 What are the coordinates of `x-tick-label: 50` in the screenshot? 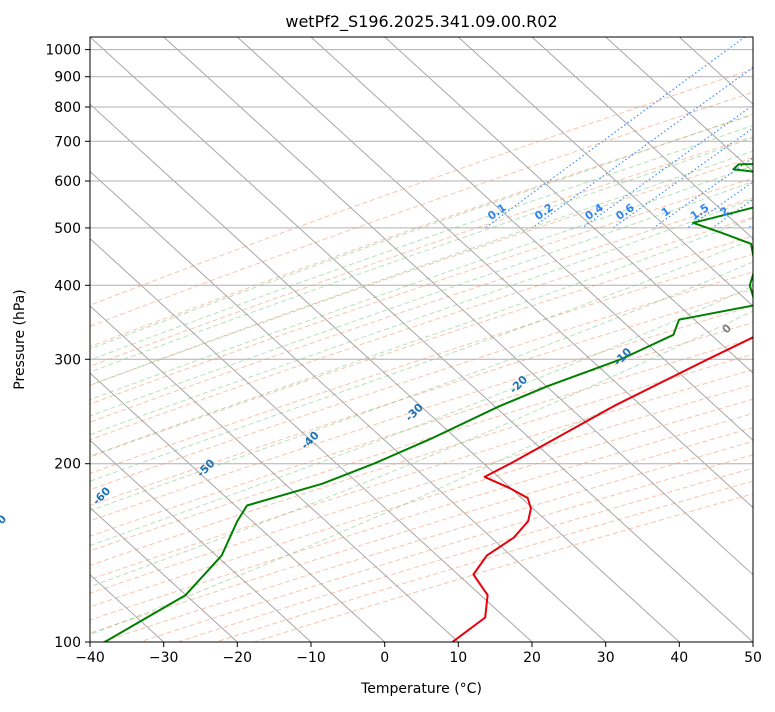 It's located at (753, 658).